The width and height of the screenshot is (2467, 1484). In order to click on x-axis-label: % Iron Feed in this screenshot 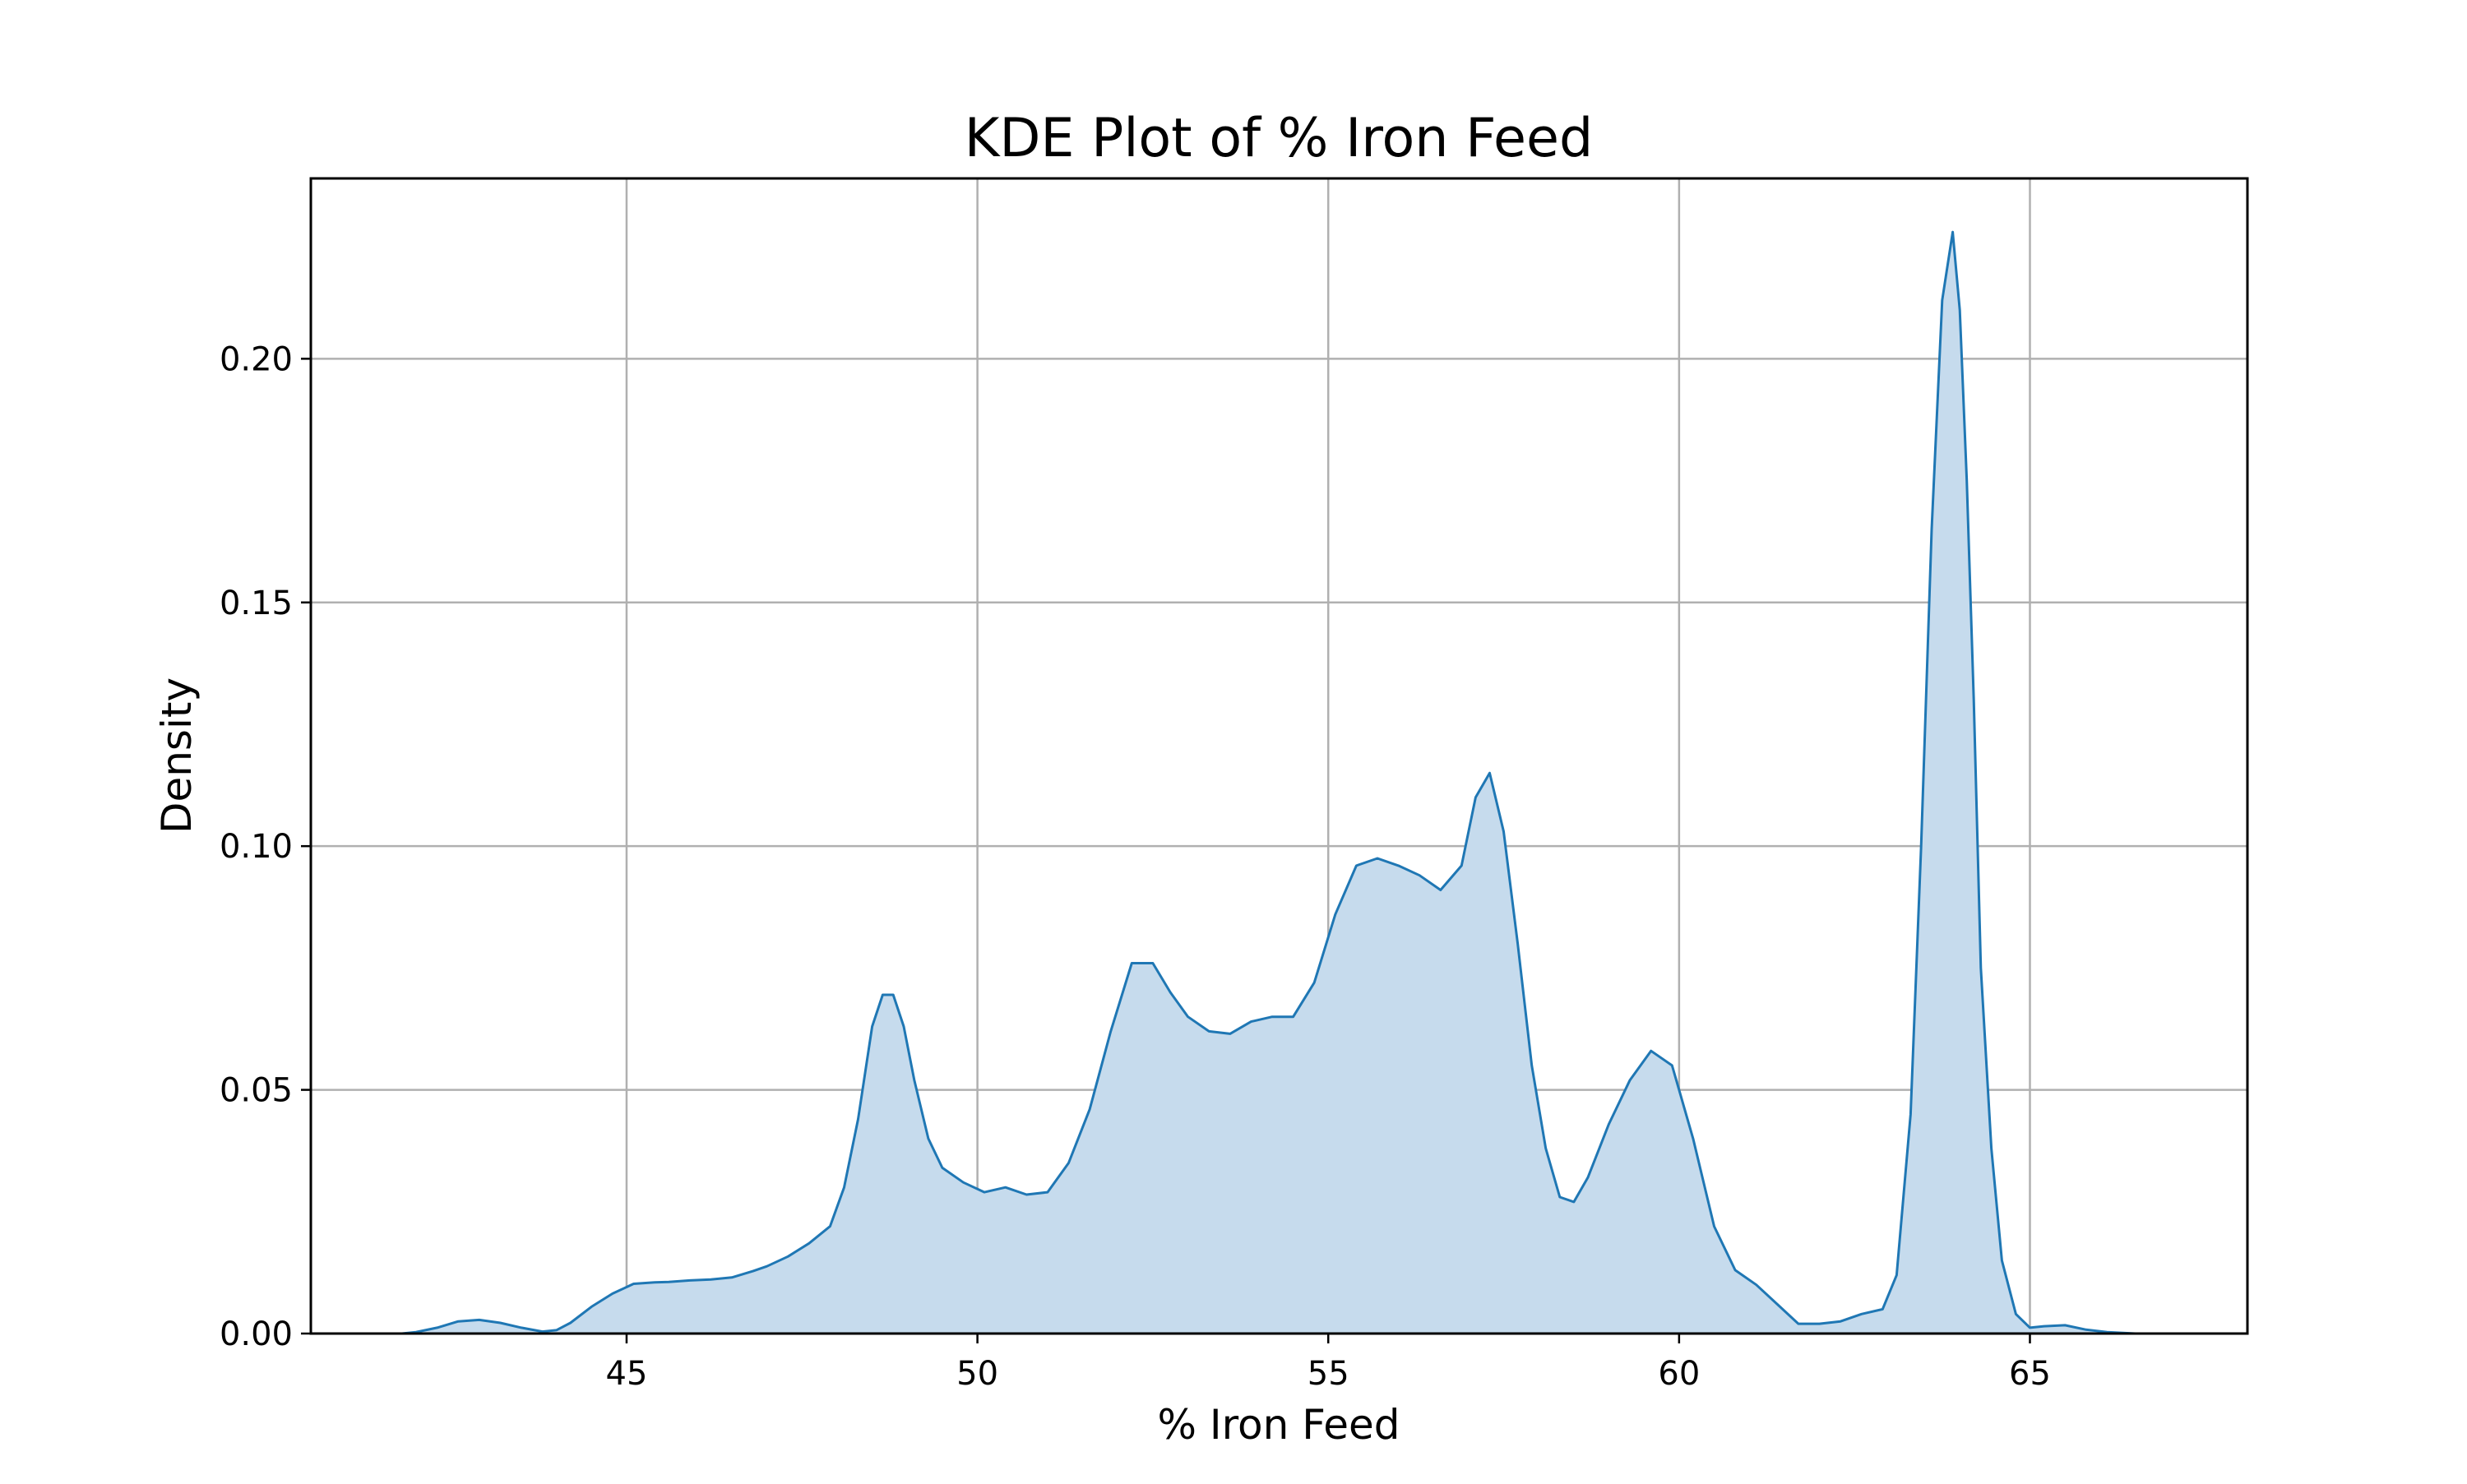, I will do `click(1278, 1425)`.